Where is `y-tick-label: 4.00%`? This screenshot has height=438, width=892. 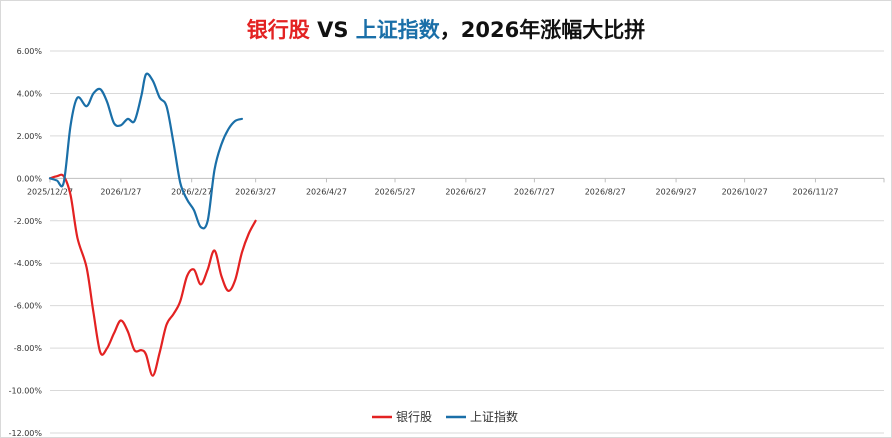 y-tick-label: 4.00% is located at coordinates (30, 93).